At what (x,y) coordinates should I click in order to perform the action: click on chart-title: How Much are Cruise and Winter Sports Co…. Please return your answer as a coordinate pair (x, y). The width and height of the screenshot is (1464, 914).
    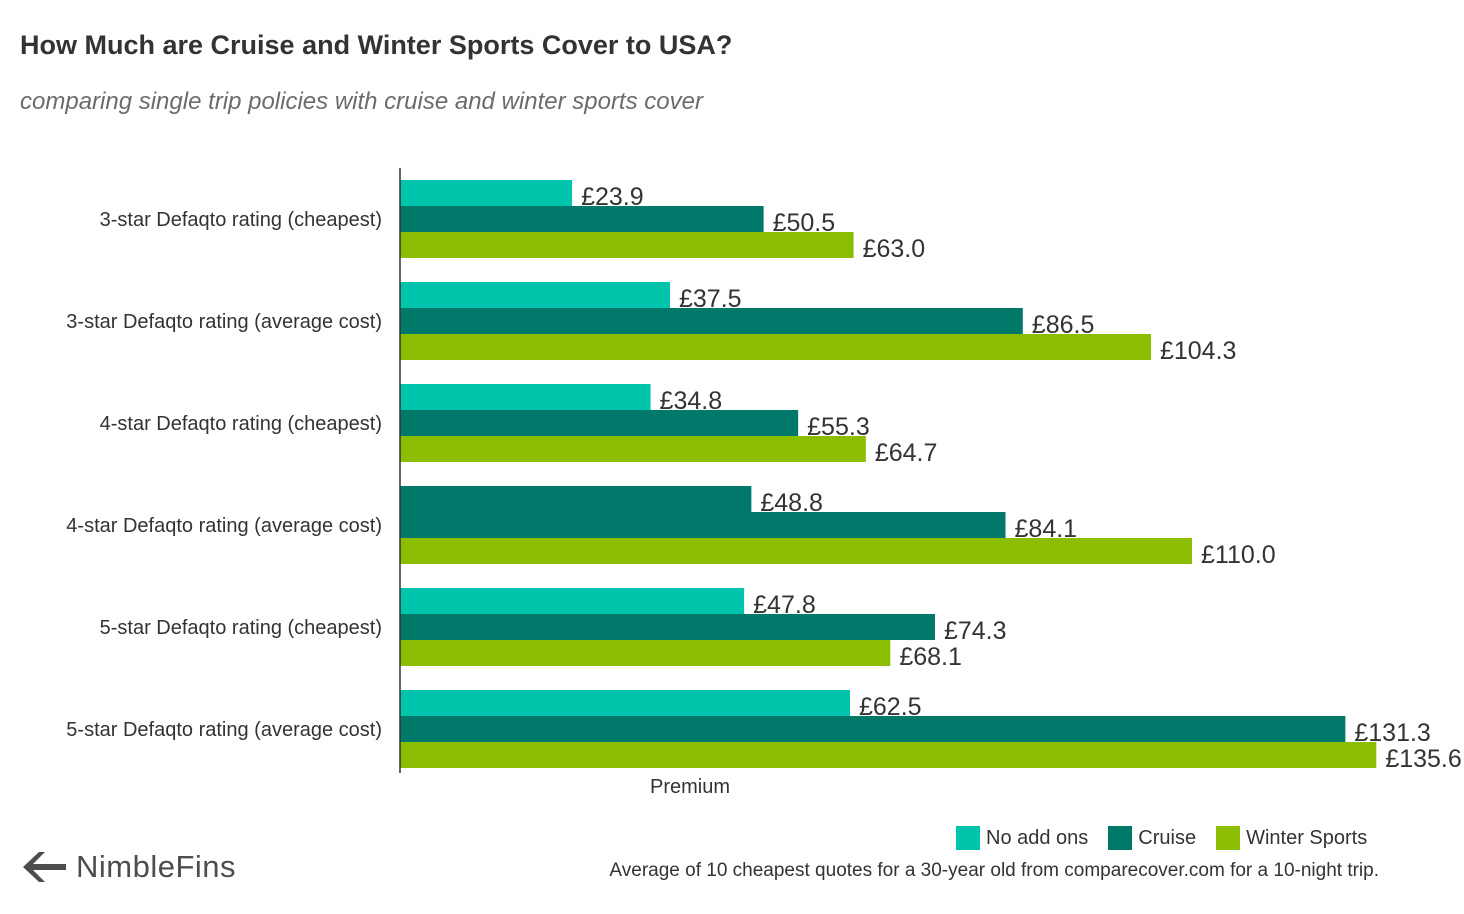
    Looking at the image, I should click on (376, 45).